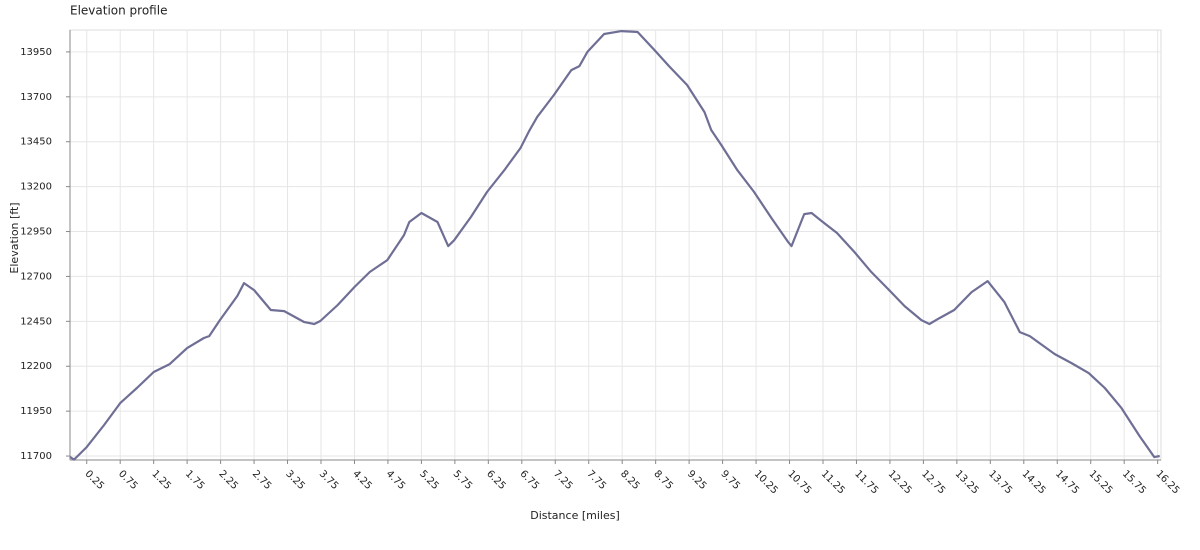  I want to click on y-tick-label: 13200, so click(36, 187).